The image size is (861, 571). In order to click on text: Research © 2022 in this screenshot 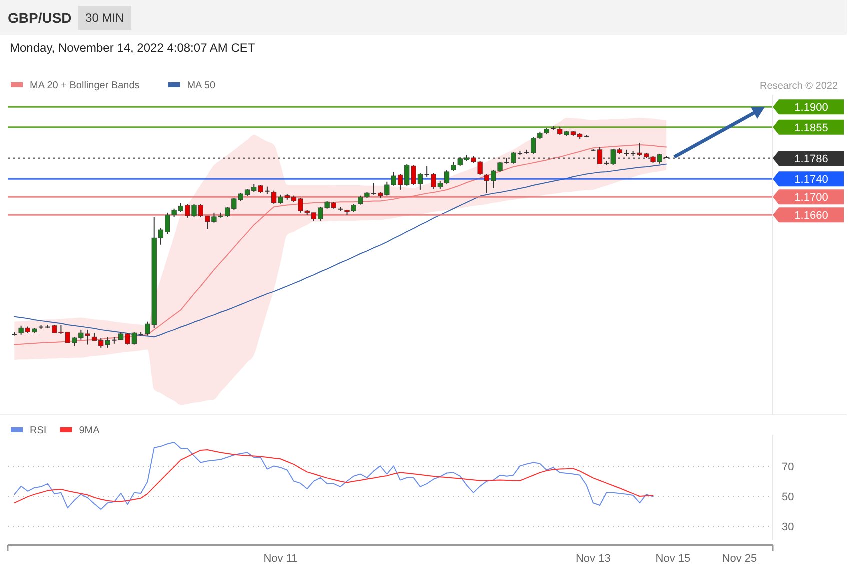, I will do `click(799, 86)`.